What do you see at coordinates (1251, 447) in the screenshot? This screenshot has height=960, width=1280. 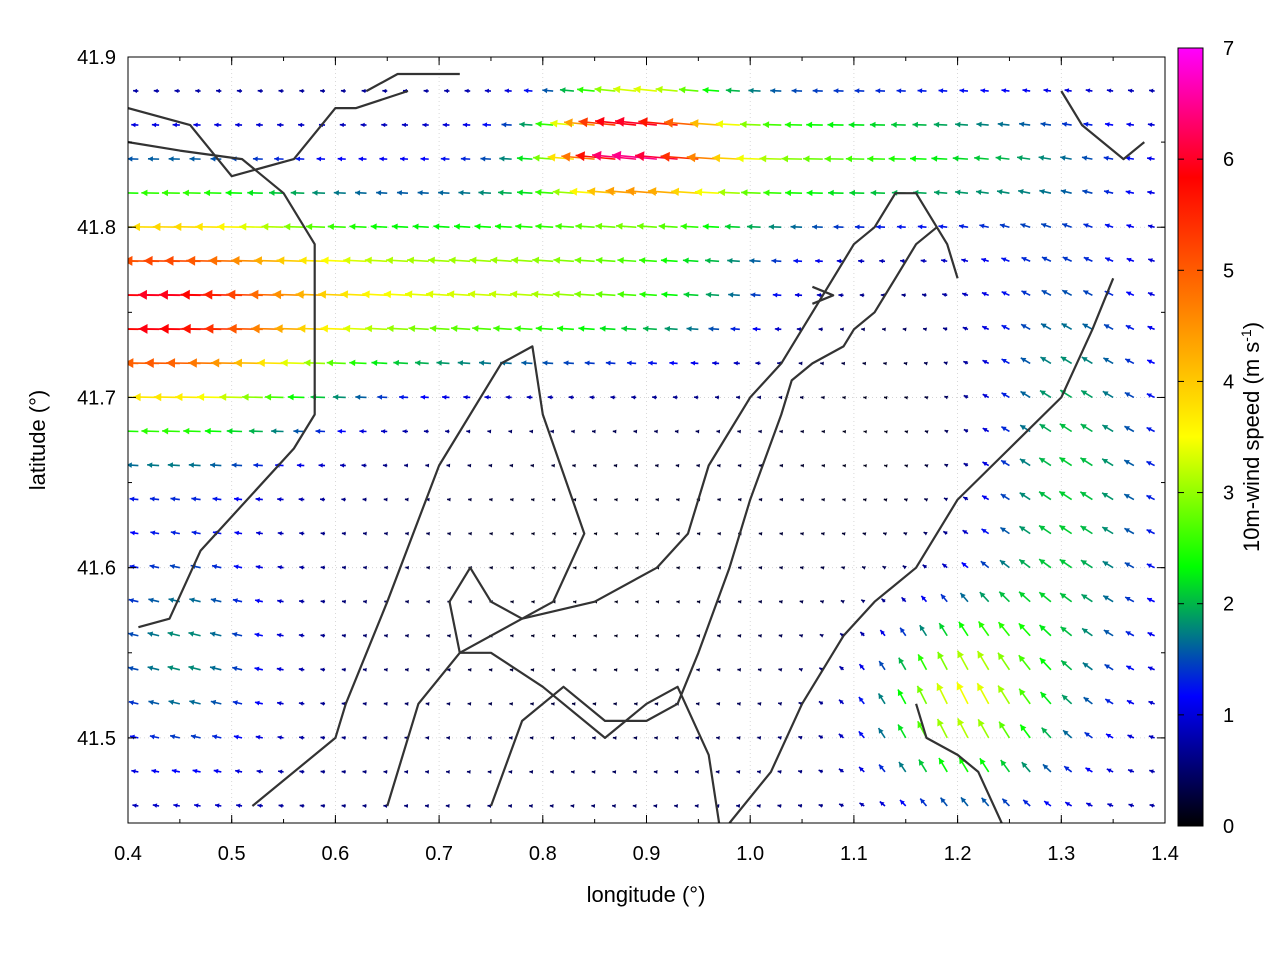 I see `colorbar-title-prefix: 10m-wind speed (m s` at bounding box center [1251, 447].